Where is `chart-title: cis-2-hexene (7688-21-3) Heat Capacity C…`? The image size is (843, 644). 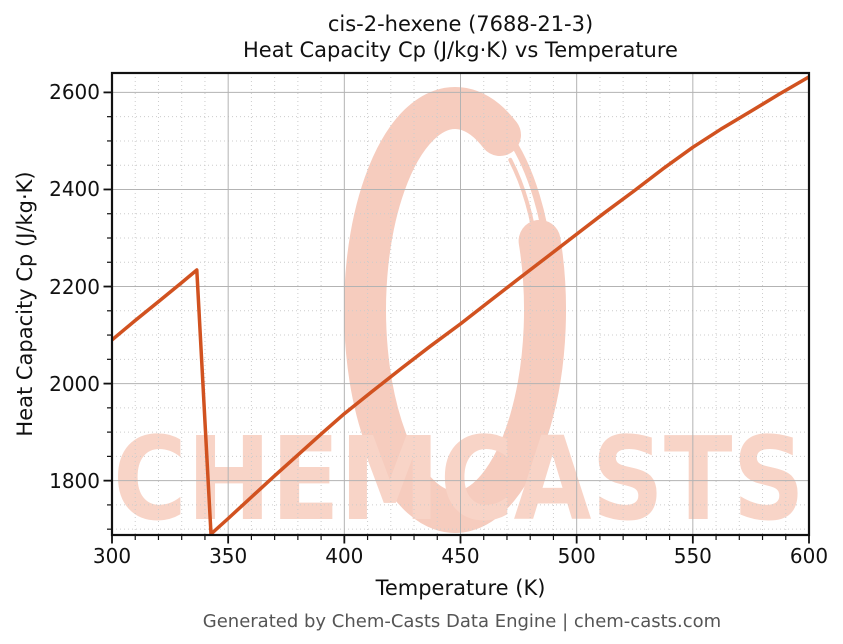 chart-title: cis-2-hexene (7688-21-3) Heat Capacity C… is located at coordinates (460, 37).